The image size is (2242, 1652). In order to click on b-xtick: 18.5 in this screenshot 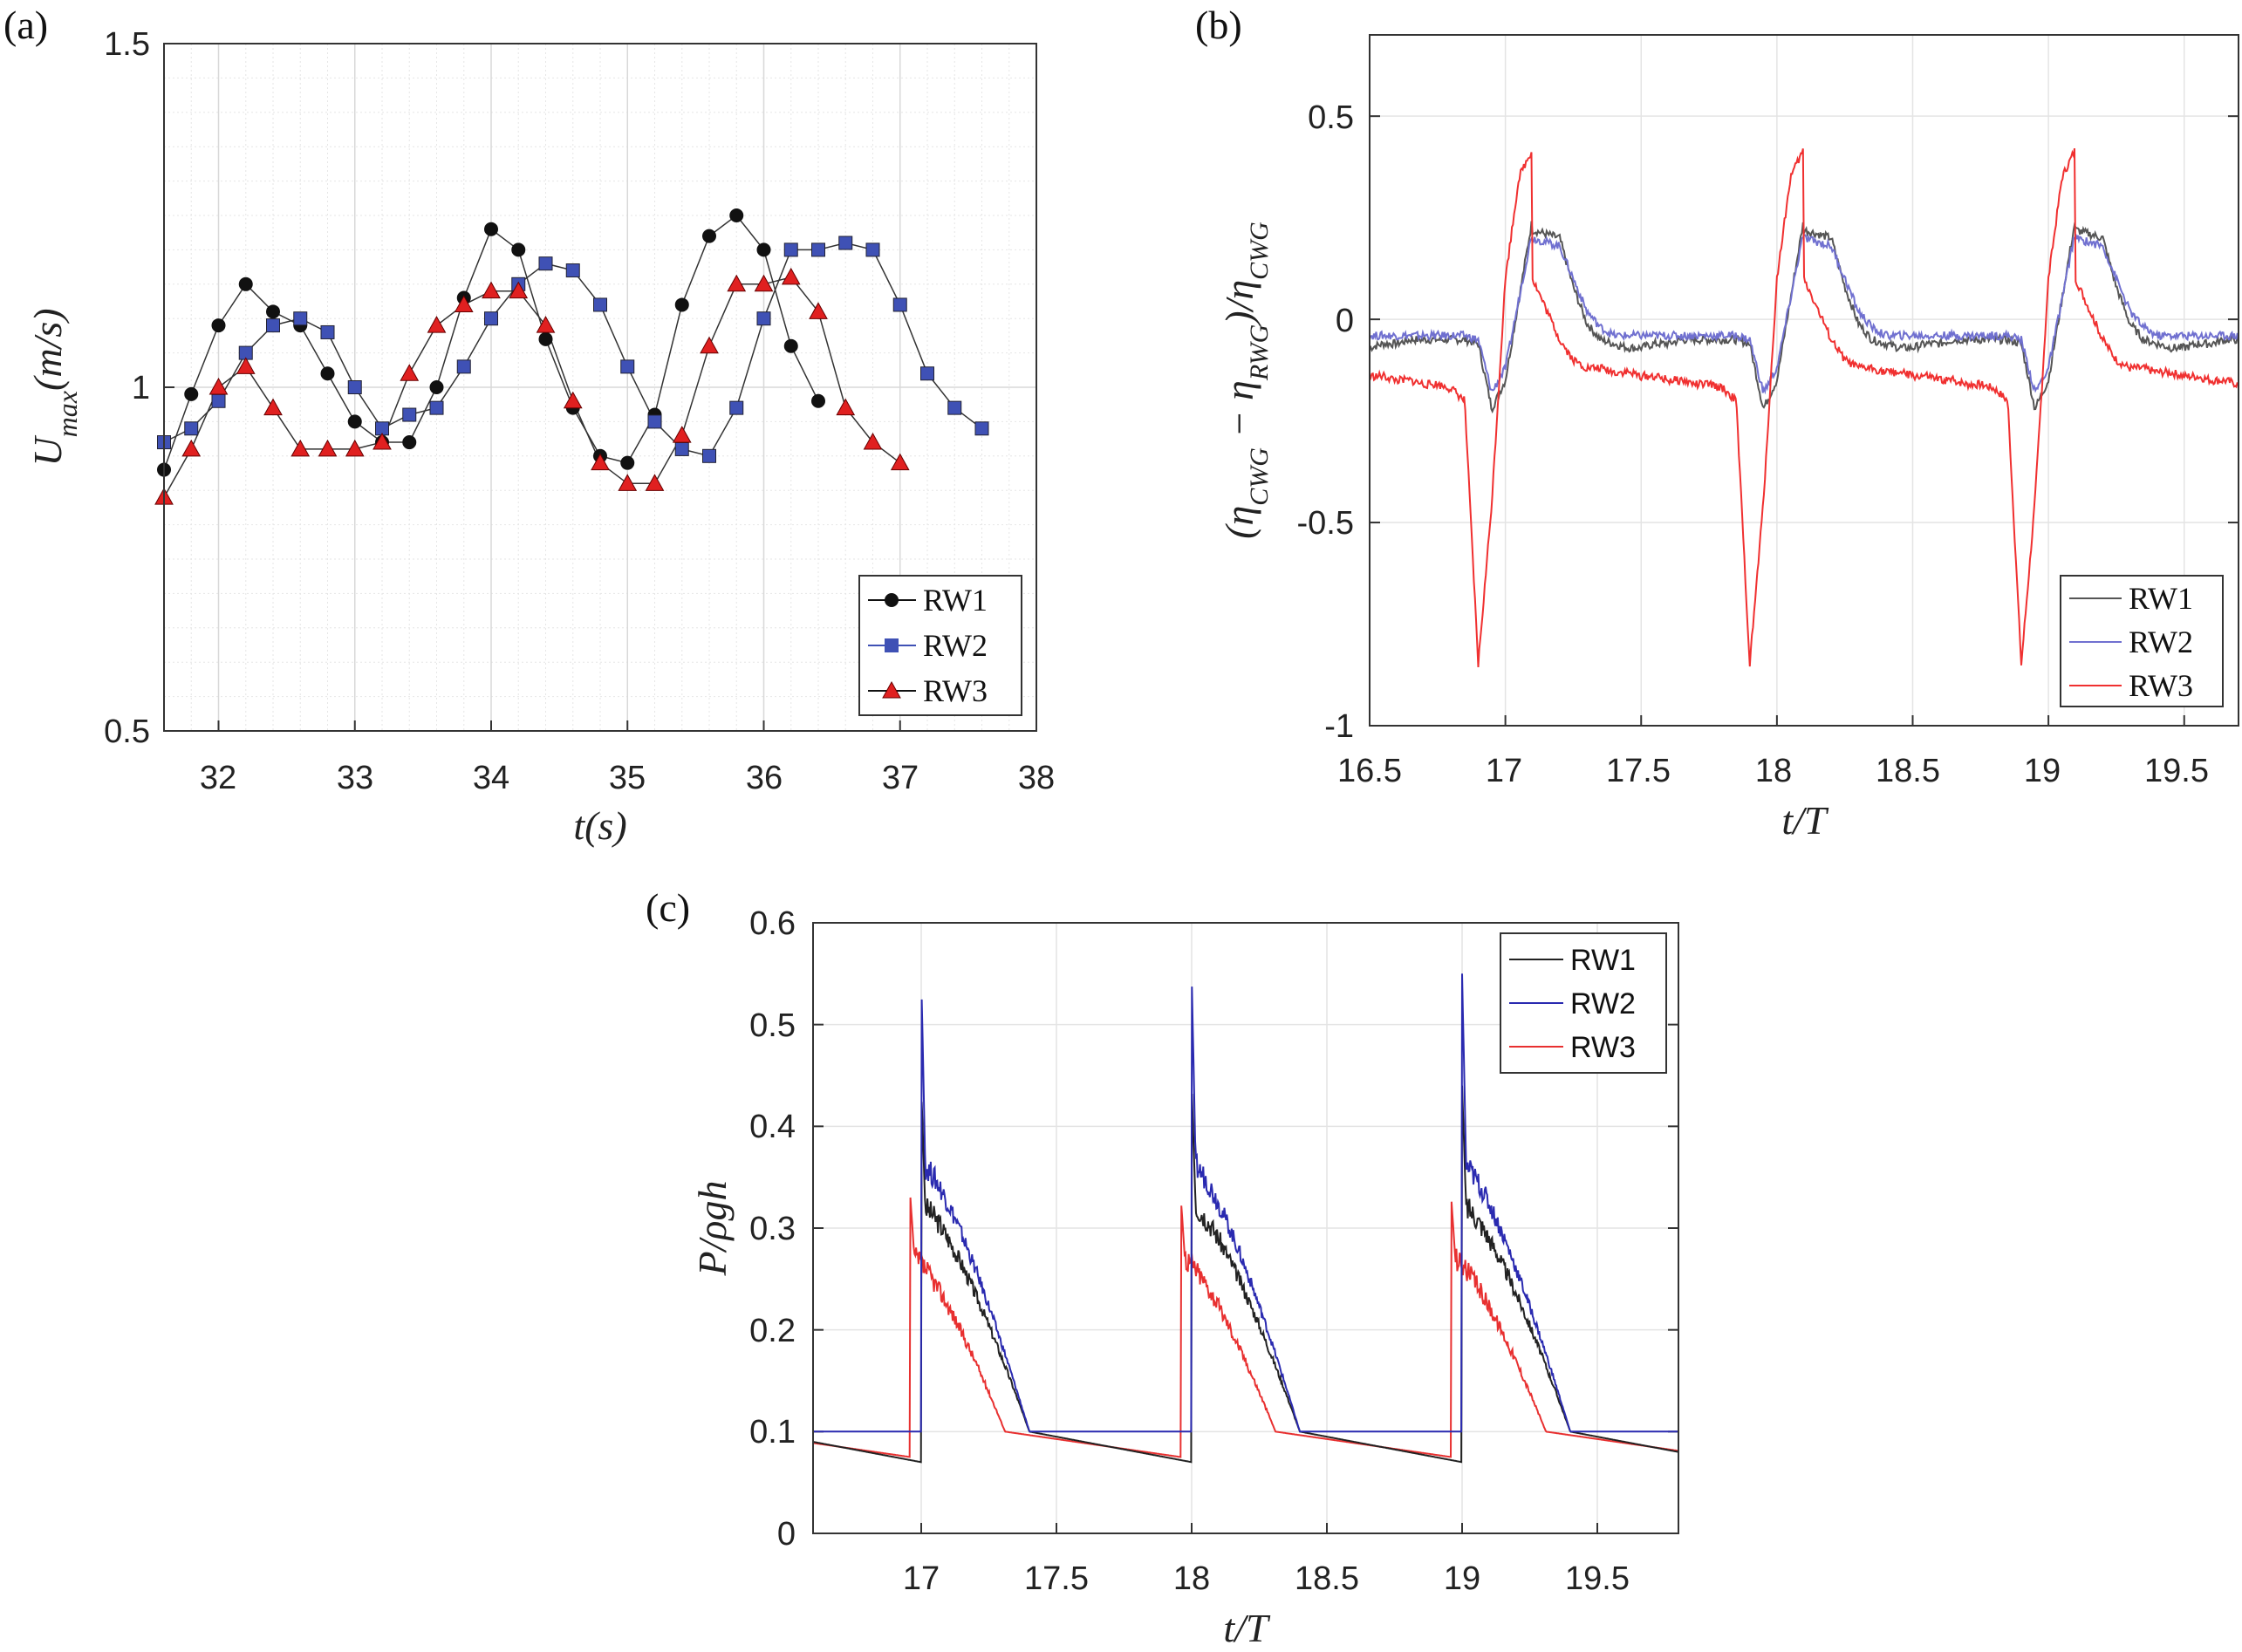, I will do `click(1908, 771)`.